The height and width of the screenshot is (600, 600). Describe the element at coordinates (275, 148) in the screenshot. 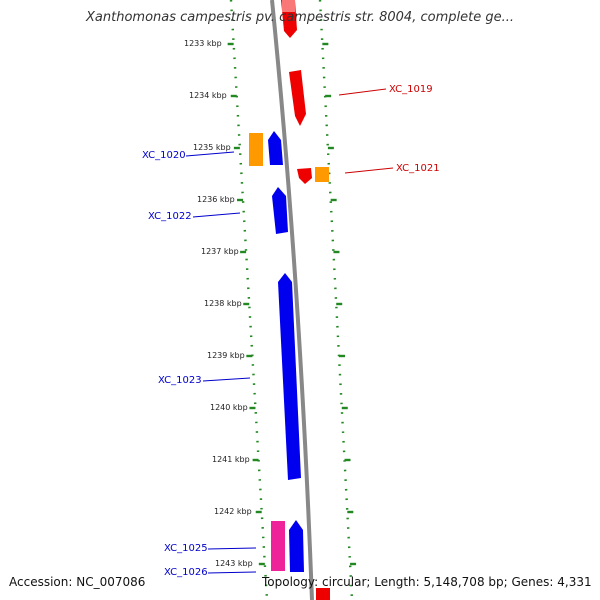

I see `gene-xc-1020-blue` at that location.